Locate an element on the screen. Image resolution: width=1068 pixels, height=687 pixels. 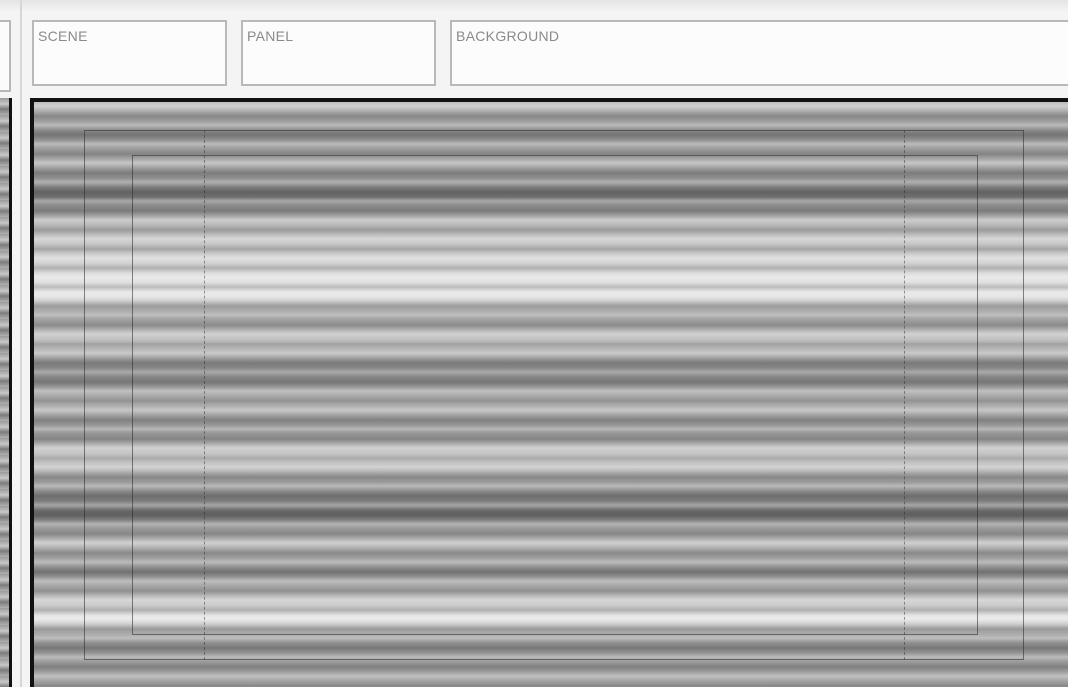
panel-label: PANEL is located at coordinates (270, 36).